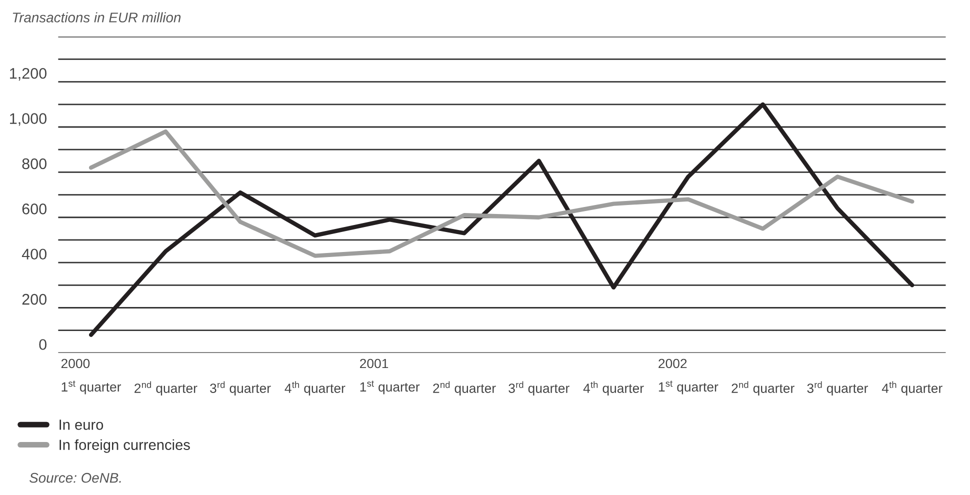  Describe the element at coordinates (34, 209) in the screenshot. I see `y-tick-label: 600` at that location.